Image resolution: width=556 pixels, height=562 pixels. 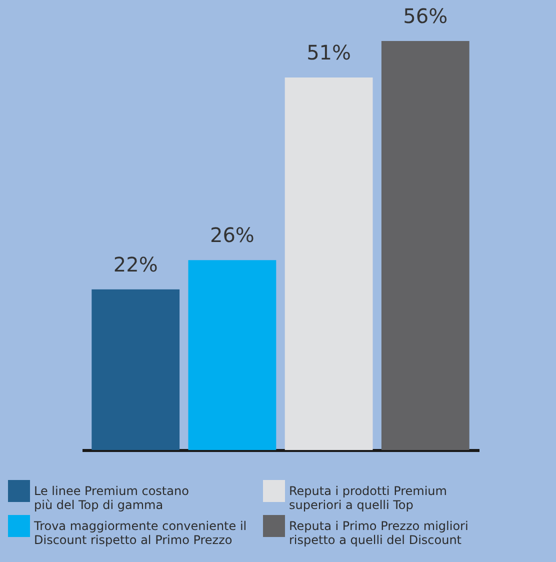 I want to click on data-label: 26%, so click(x=232, y=235).